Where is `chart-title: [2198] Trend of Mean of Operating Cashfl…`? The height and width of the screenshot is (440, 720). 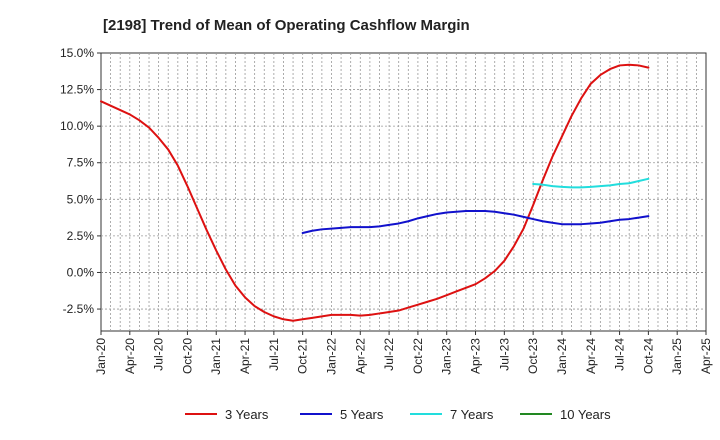
chart-title: [2198] Trend of Mean of Operating Cashfl… is located at coordinates (286, 25).